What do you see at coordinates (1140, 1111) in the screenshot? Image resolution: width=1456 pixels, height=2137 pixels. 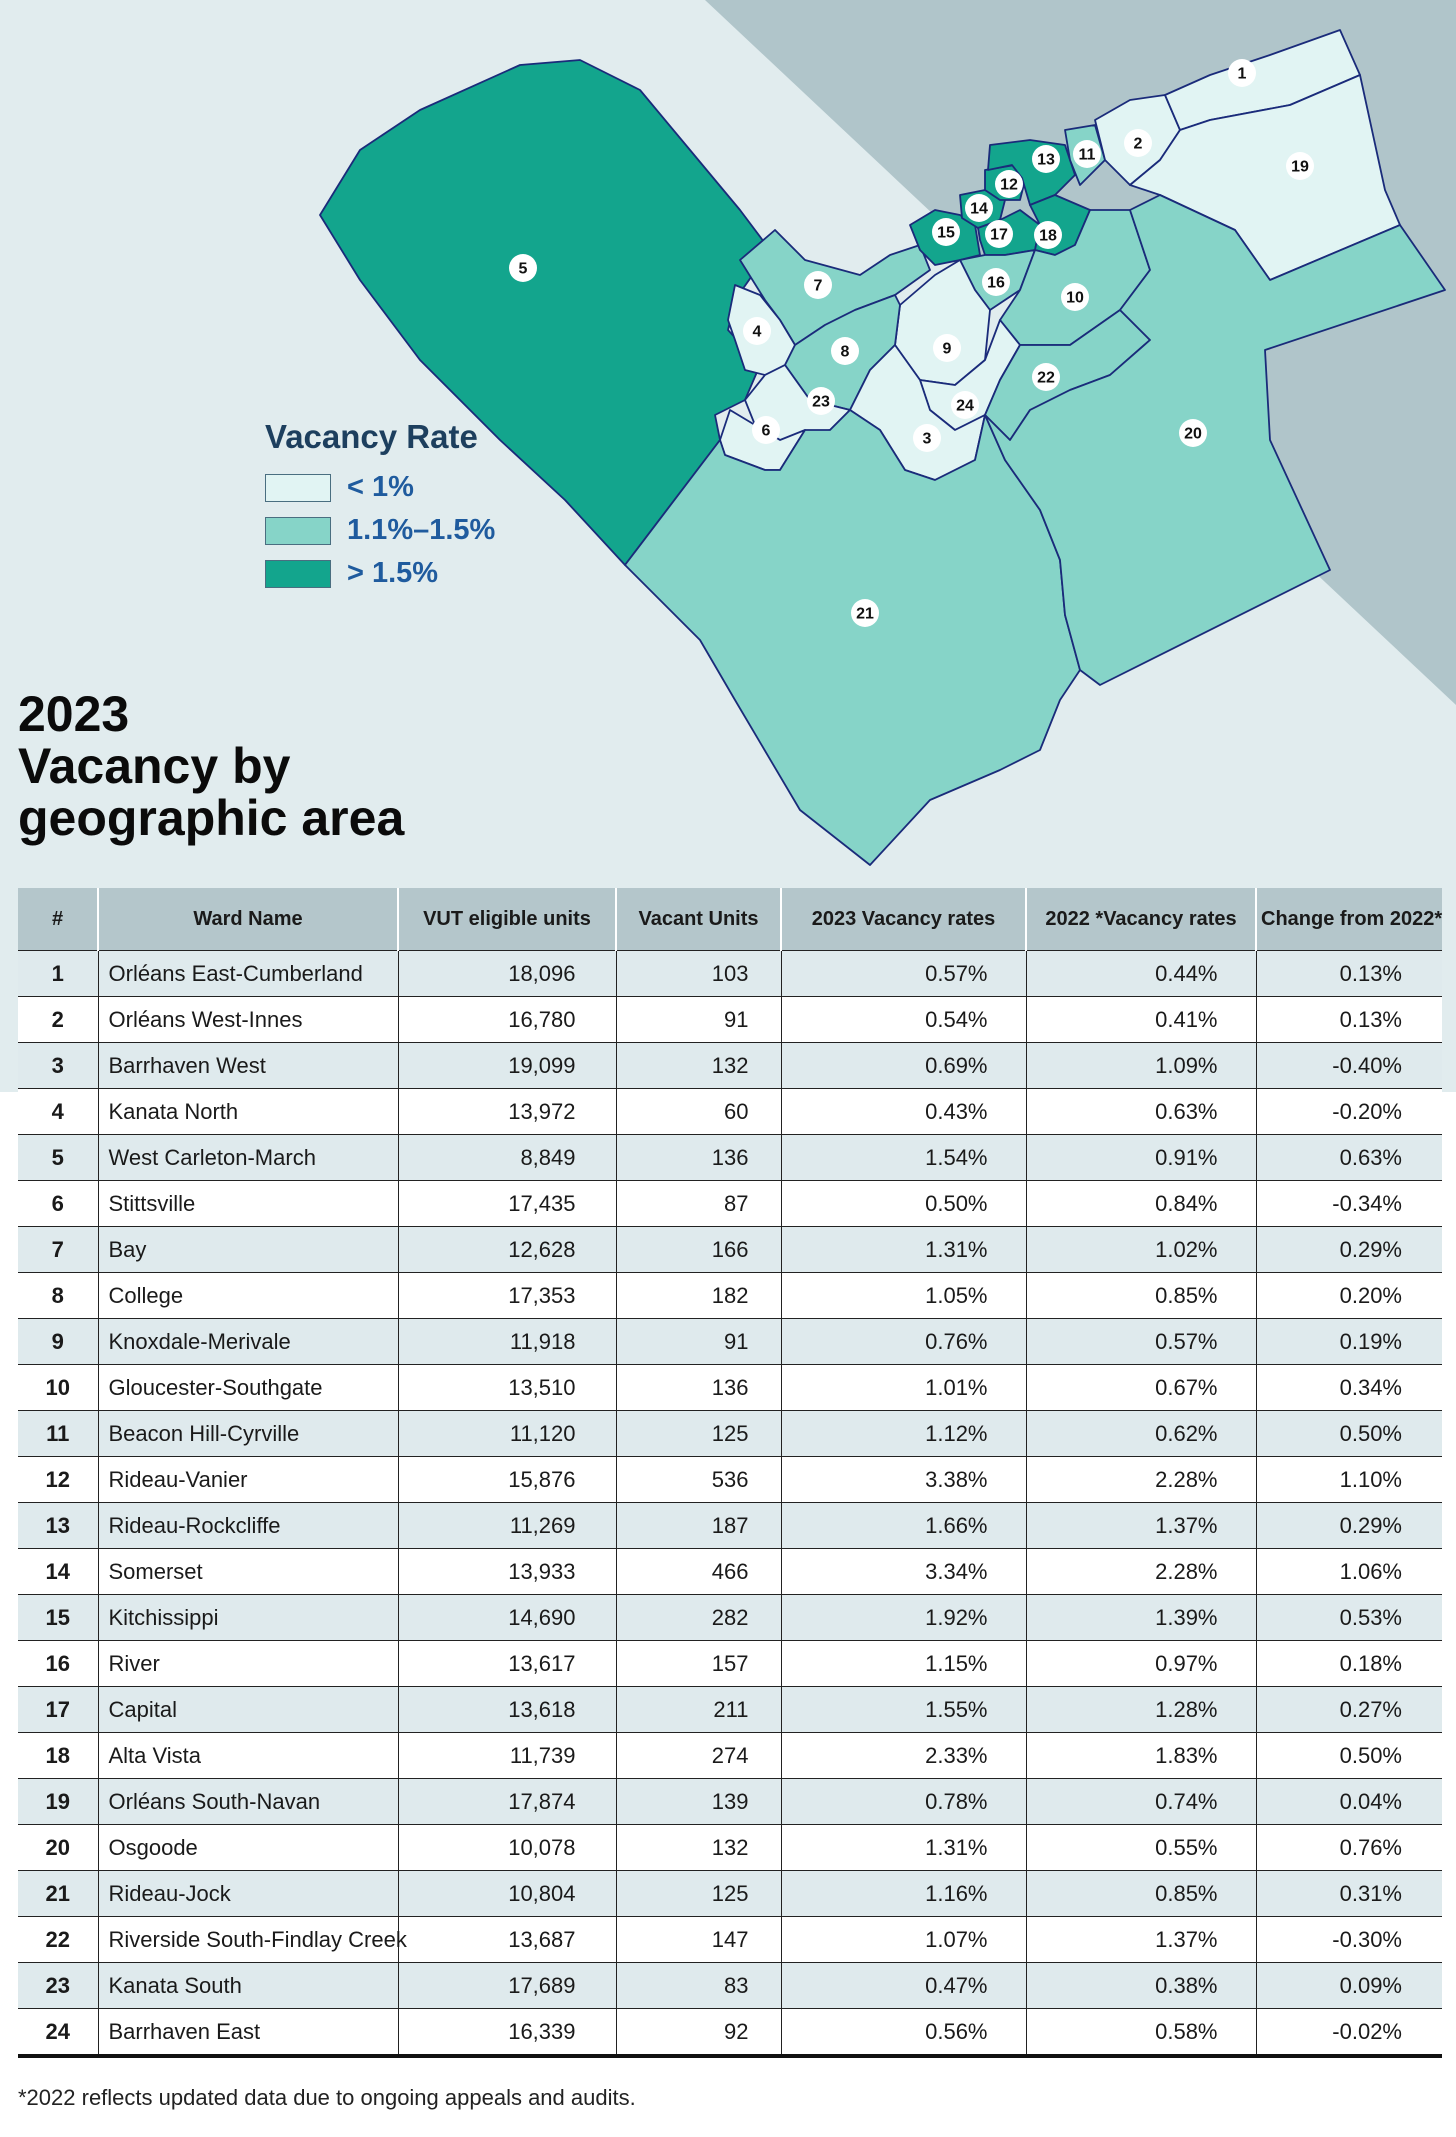 I see `cell-2022-rate: 0.63%` at bounding box center [1140, 1111].